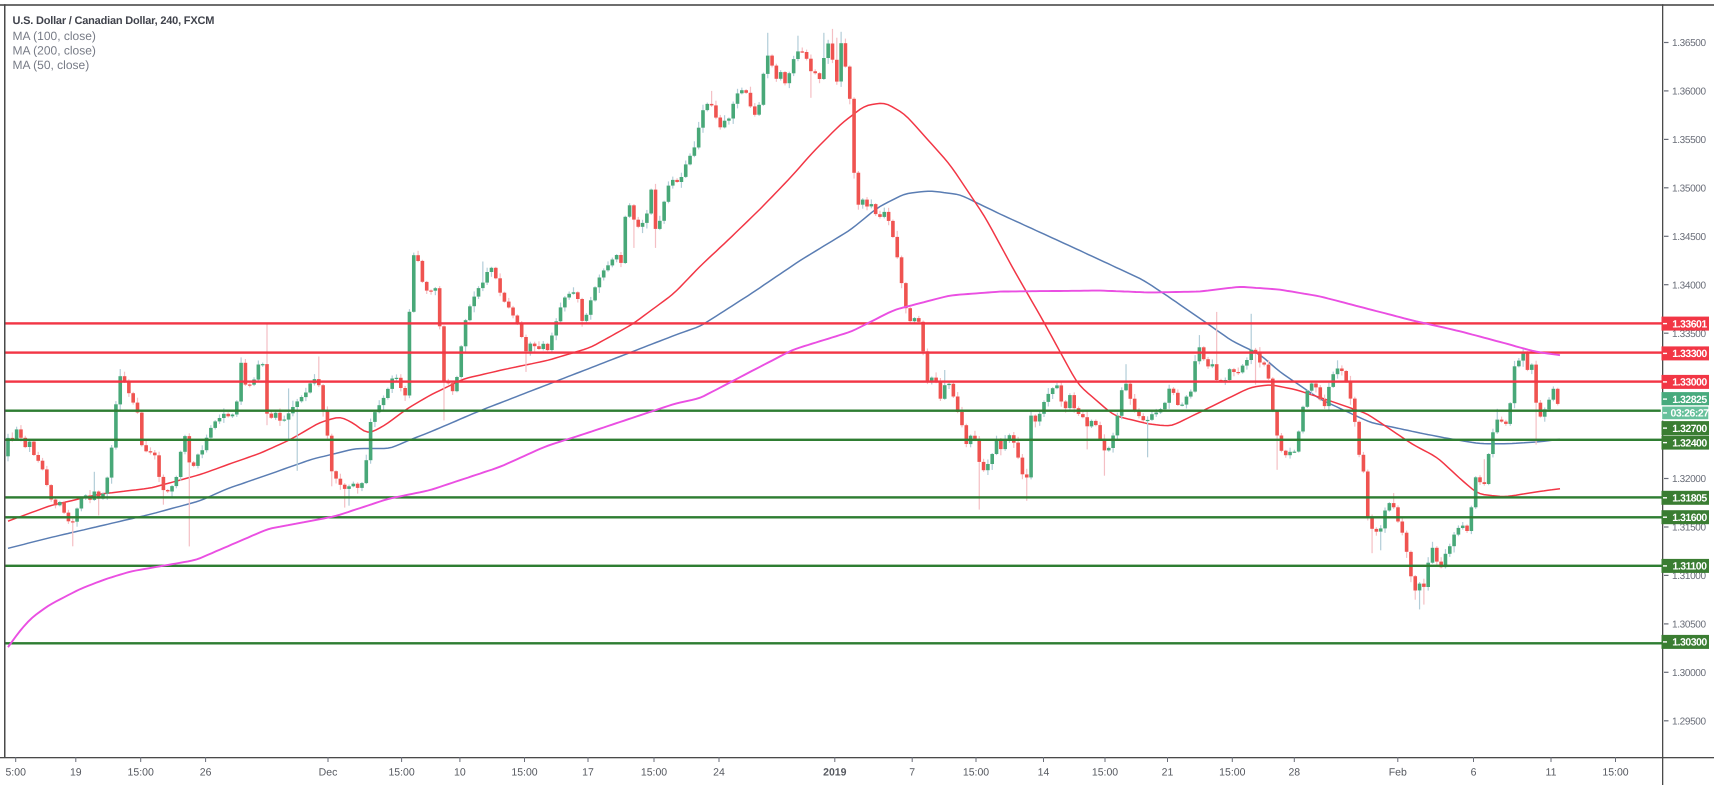  I want to click on svg-text: 1.36500, so click(1689, 43).